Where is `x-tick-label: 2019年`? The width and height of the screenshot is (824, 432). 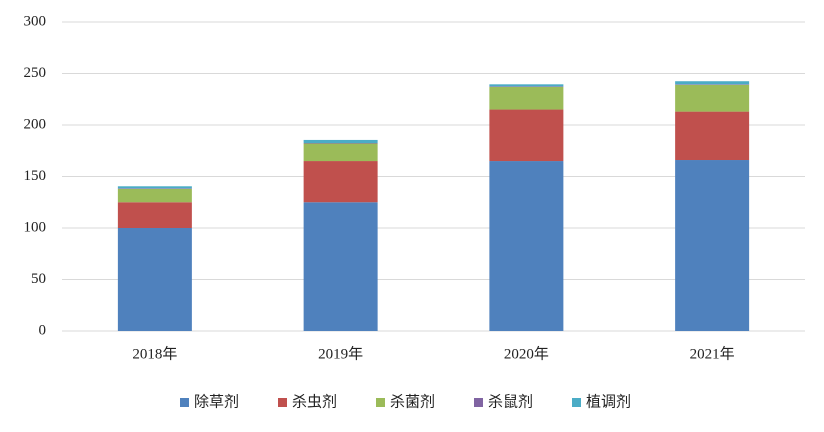
x-tick-label: 2019年 is located at coordinates (340, 353).